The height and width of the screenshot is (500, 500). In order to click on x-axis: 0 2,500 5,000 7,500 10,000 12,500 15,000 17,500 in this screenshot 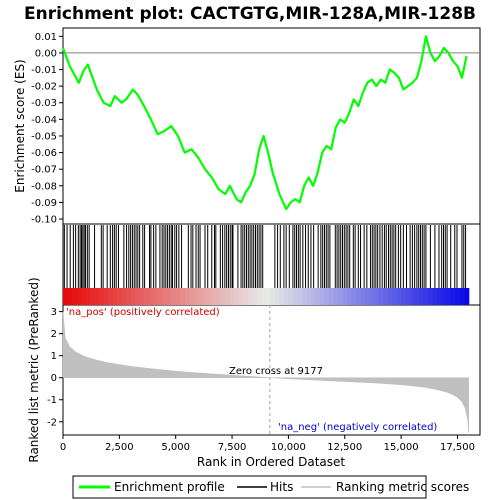, I will do `click(267, 444)`.